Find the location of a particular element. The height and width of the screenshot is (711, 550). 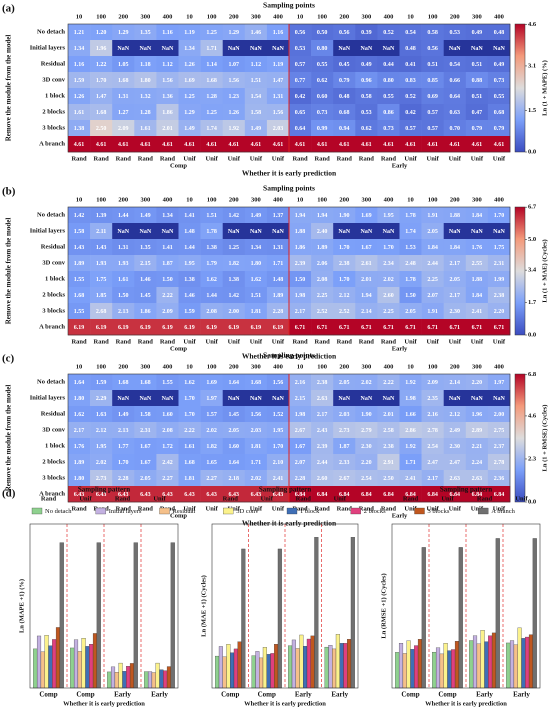

cell-label: 6.71 is located at coordinates (388, 328).